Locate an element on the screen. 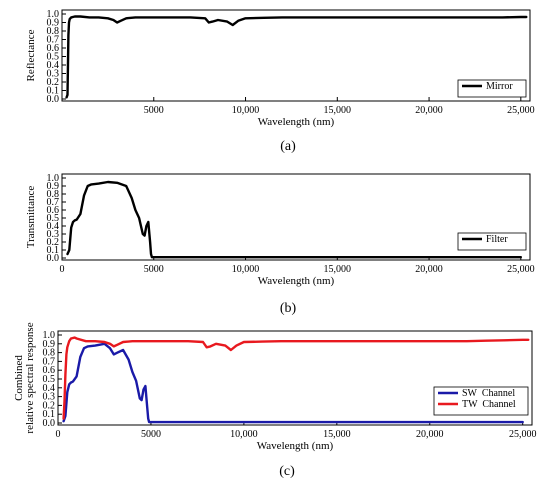 This screenshot has height=485, width=550. y-axis-label: Reflectance is located at coordinates (31, 55).